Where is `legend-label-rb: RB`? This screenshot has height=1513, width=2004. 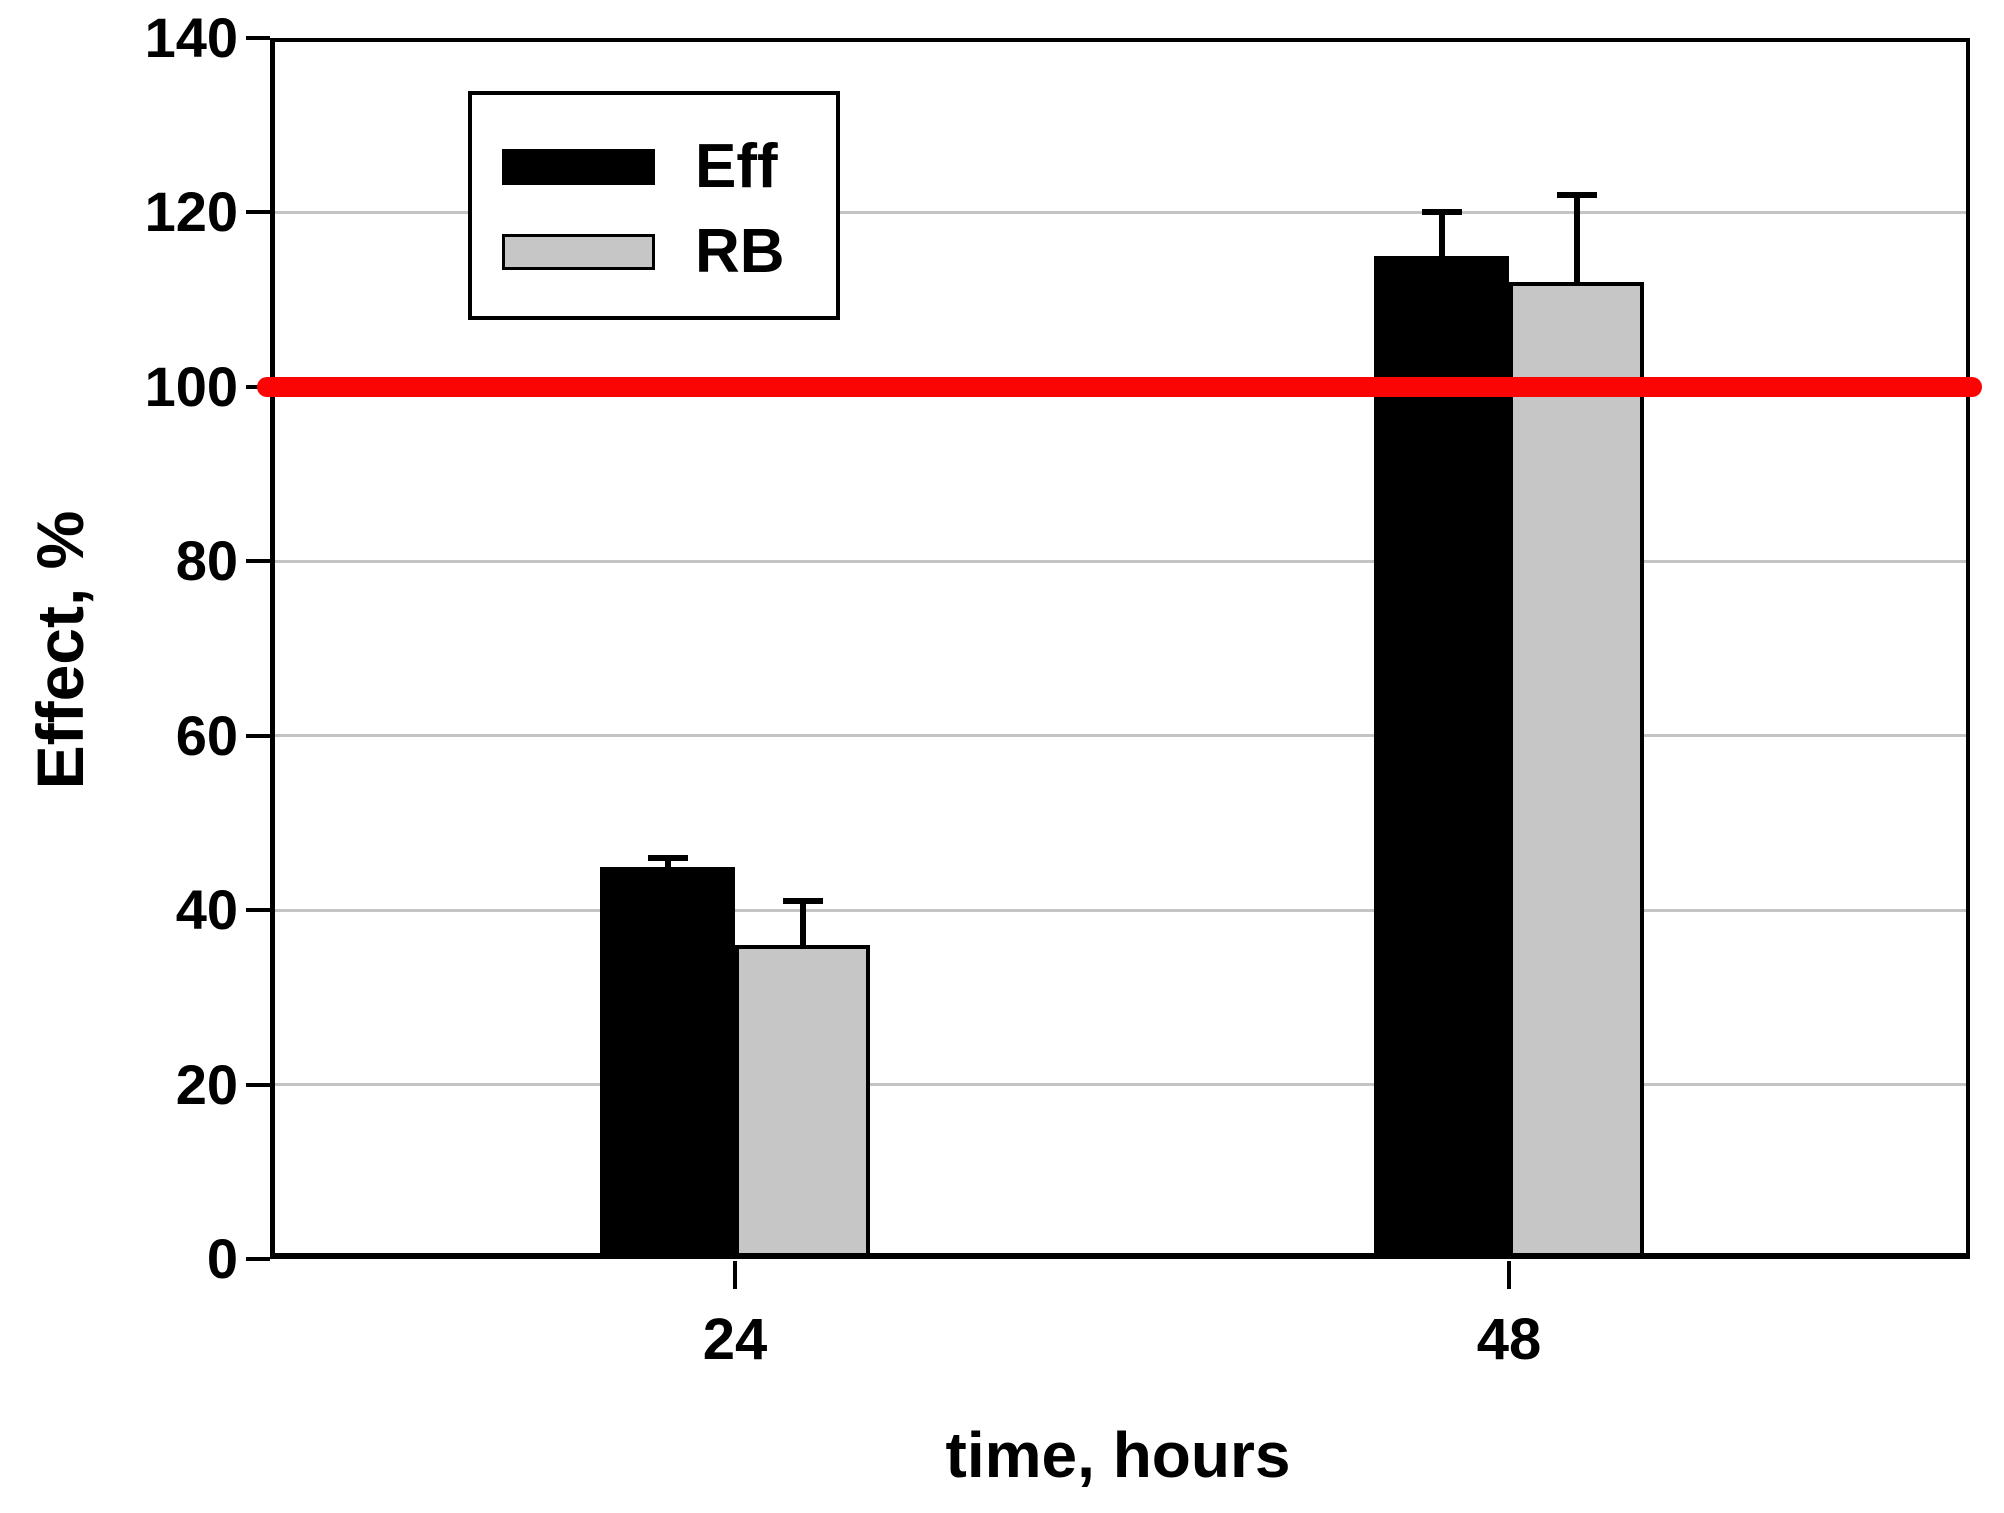
legend-label-rb: RB is located at coordinates (740, 251).